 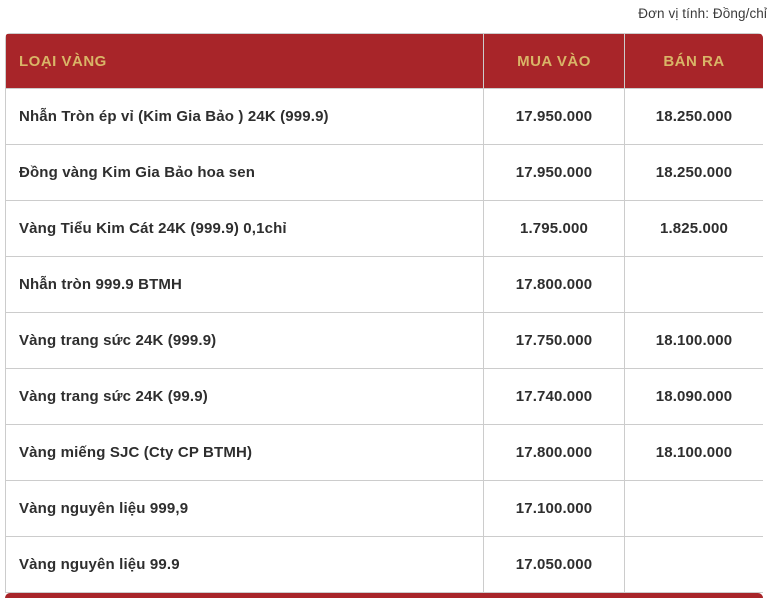 What do you see at coordinates (244, 508) in the screenshot?
I see `gold-type-cell: Vàng nguyên liệu 999,9` at bounding box center [244, 508].